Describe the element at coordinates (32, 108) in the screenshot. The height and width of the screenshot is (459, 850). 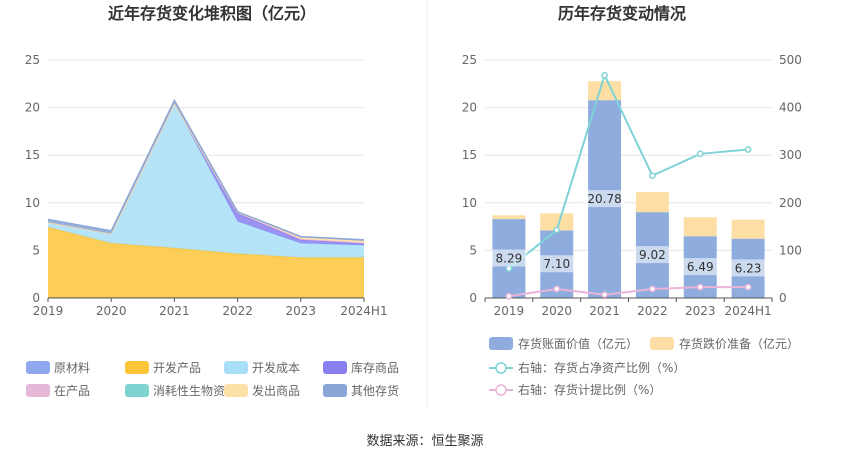
I see `y-tick-label: 20` at that location.